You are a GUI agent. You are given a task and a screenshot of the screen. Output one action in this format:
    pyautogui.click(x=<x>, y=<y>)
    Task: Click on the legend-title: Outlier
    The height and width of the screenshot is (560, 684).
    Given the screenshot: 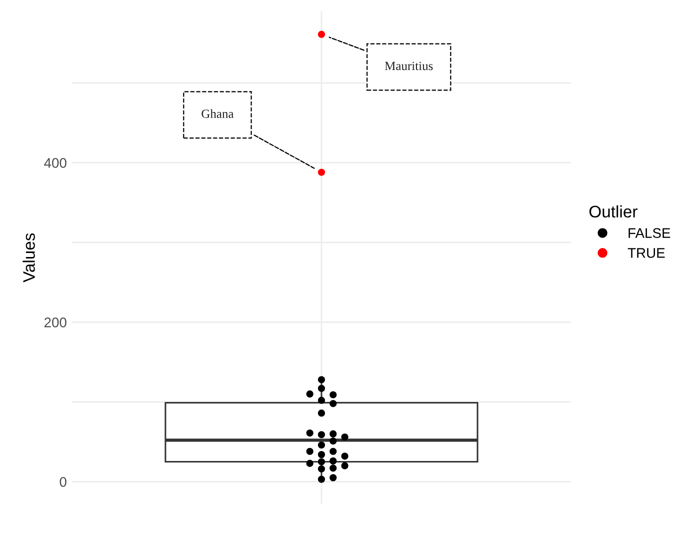 What is the action you would take?
    pyautogui.click(x=613, y=211)
    